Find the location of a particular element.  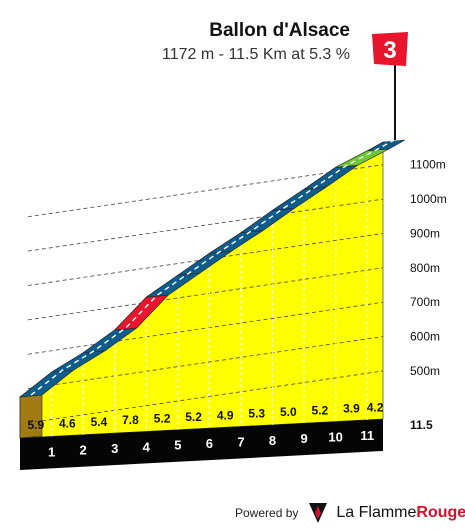

km-tick-label: 7 is located at coordinates (240, 441).